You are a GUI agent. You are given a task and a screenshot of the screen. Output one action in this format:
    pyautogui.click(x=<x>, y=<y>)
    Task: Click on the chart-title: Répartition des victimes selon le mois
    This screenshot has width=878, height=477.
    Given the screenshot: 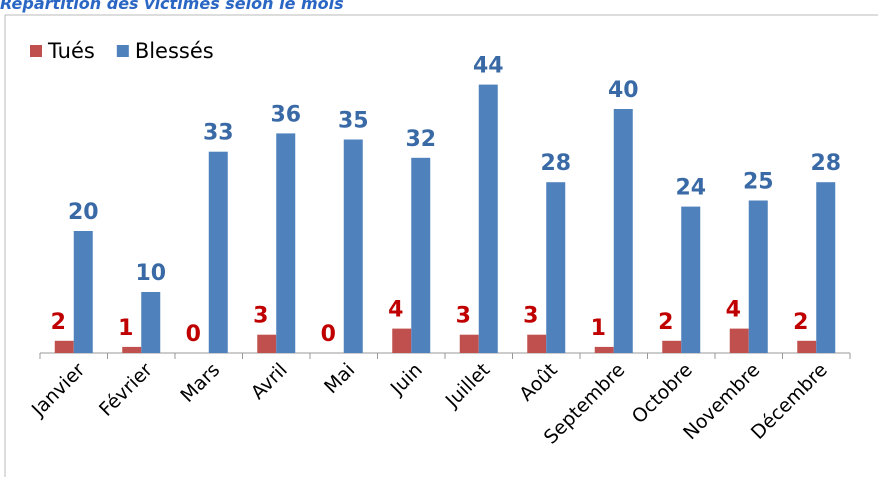 What is the action you would take?
    pyautogui.click(x=172, y=6)
    